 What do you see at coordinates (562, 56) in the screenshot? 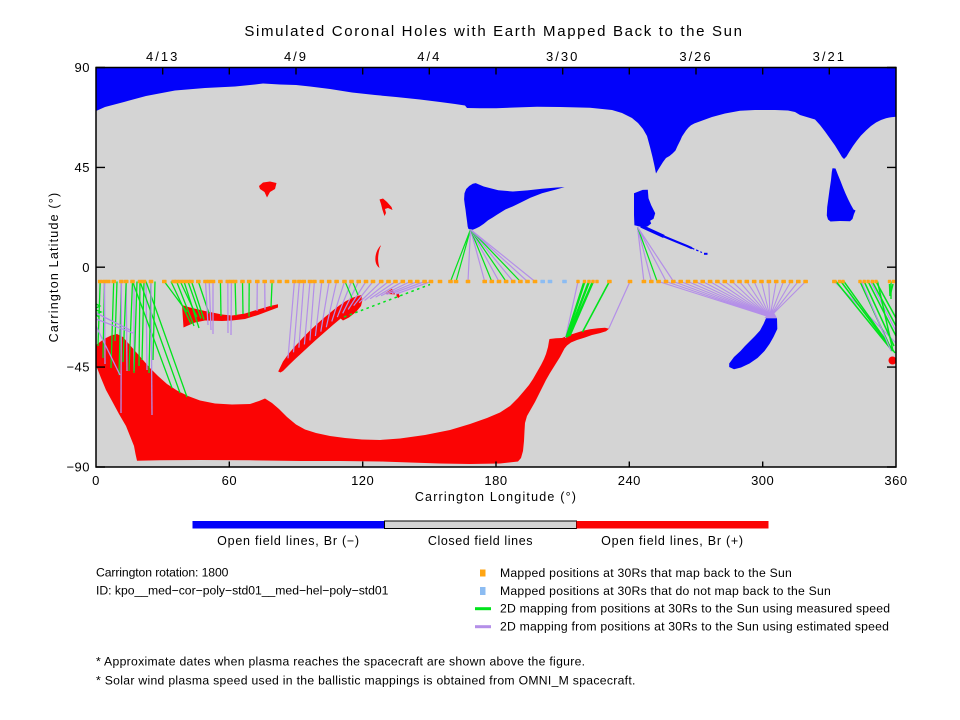
I see `svg-text: 3/30` at bounding box center [562, 56].